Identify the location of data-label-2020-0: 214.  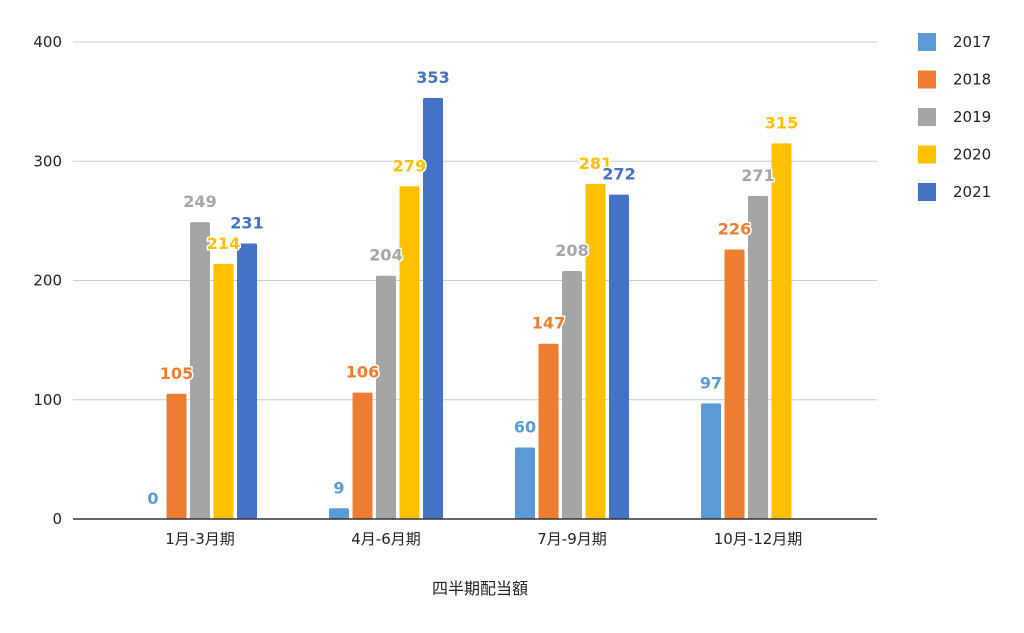
(223, 243).